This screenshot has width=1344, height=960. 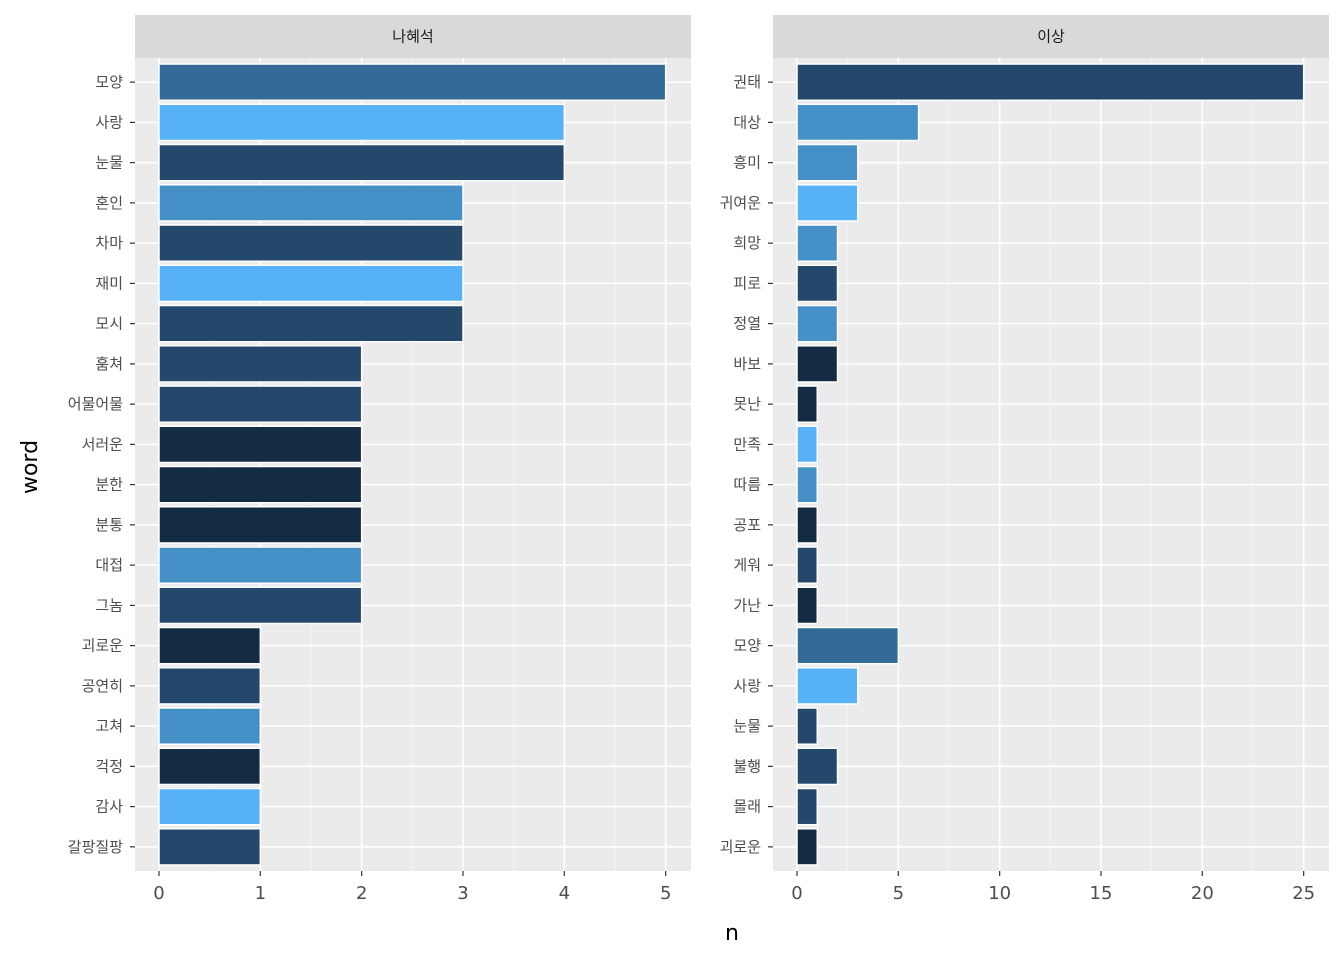 What do you see at coordinates (109, 565) in the screenshot?
I see `y-tick-label: 대접` at bounding box center [109, 565].